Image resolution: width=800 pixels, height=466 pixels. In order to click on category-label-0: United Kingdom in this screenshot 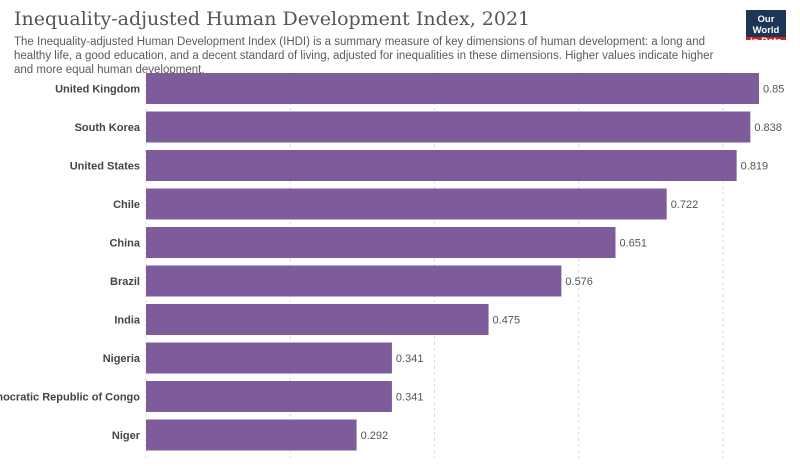, I will do `click(97, 90)`.